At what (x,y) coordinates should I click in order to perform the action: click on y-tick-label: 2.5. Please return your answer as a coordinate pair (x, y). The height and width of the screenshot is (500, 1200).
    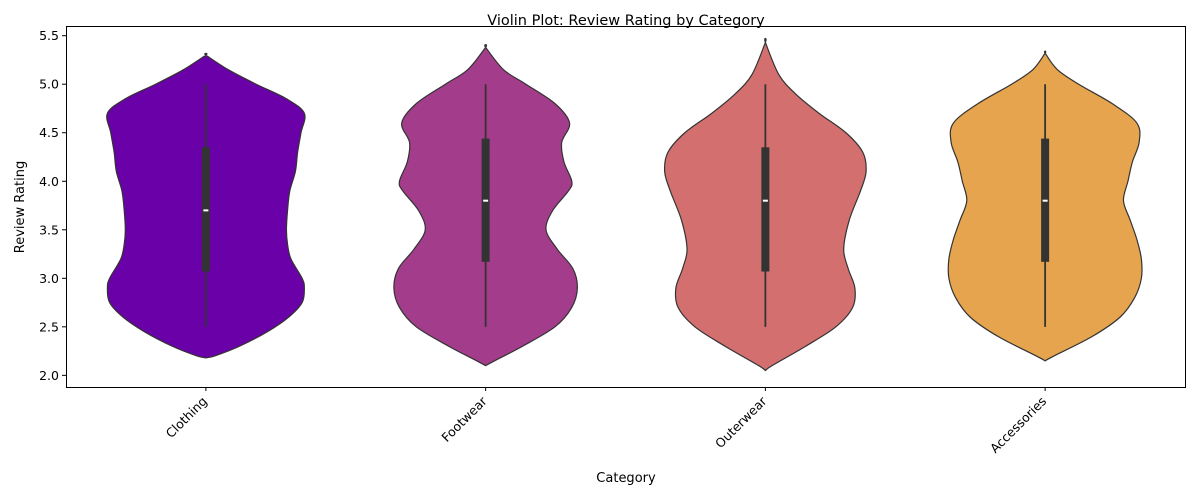
    Looking at the image, I should click on (49, 326).